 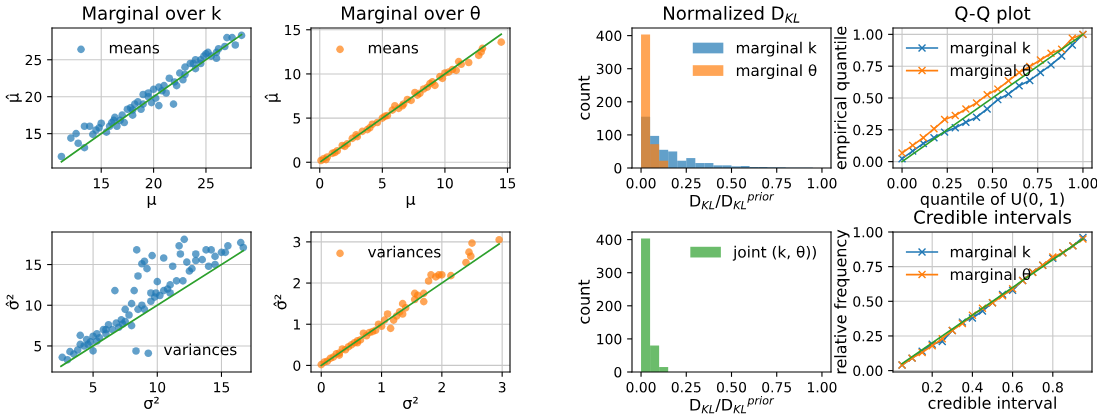 What do you see at coordinates (411, 14) in the screenshot?
I see `chart-title: Marginal over θ` at bounding box center [411, 14].